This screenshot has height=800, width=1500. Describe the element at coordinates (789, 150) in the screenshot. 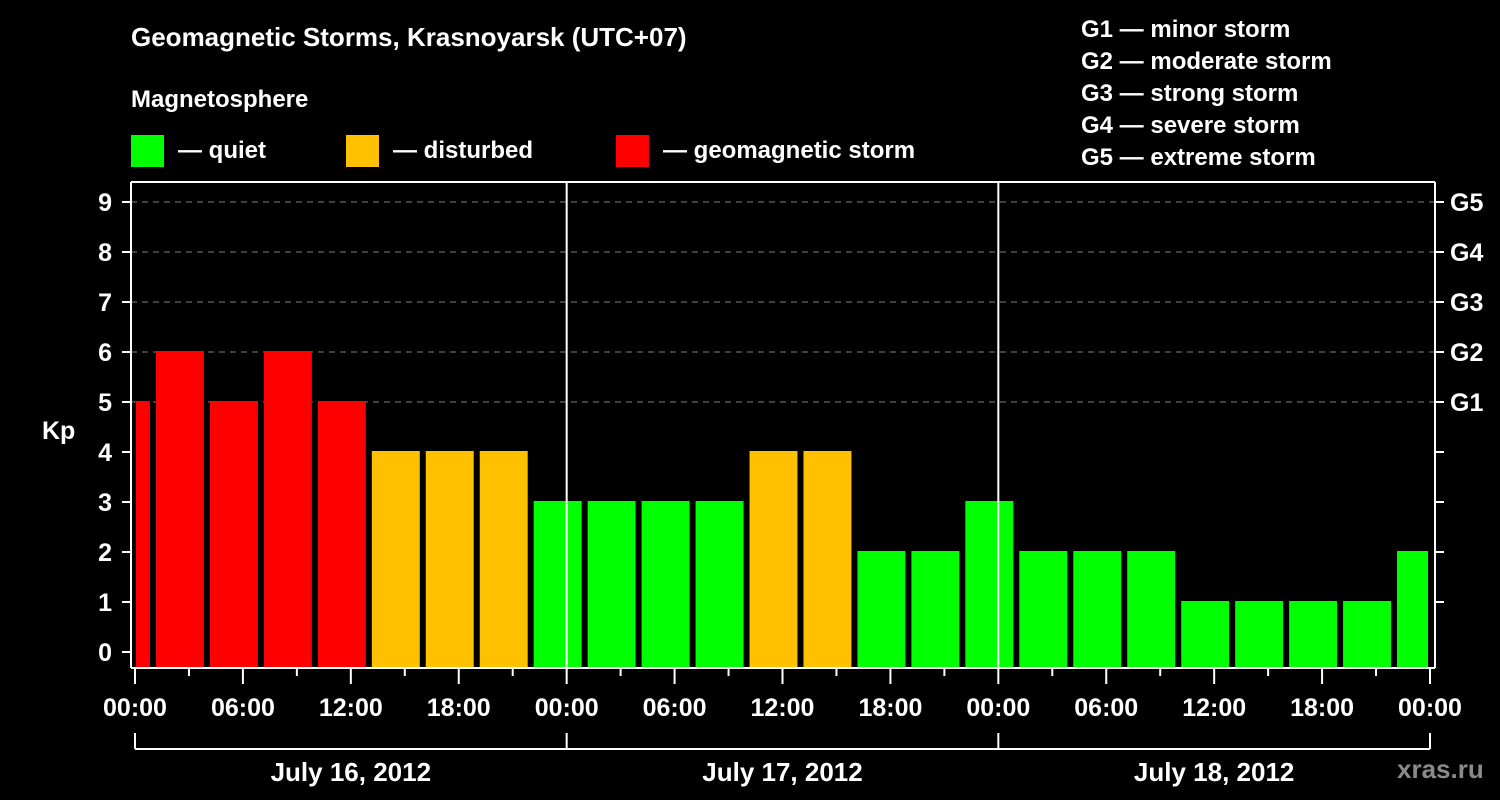

I see `legend-storm-label: — geomagnetic storm` at that location.